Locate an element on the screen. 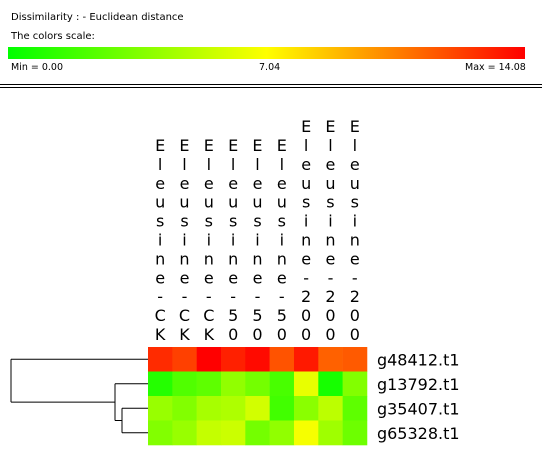 The image size is (542, 462). dissimilarity-label: Dissimilarity : - Euclidean distance is located at coordinates (97, 17).